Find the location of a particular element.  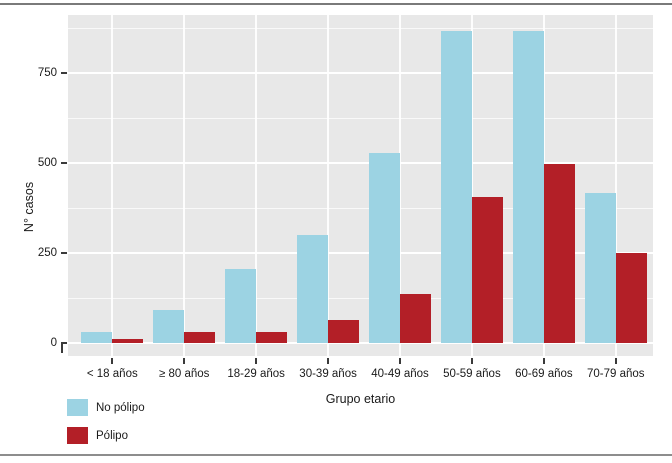

legend-swatch-no-polipo is located at coordinates (77, 407).